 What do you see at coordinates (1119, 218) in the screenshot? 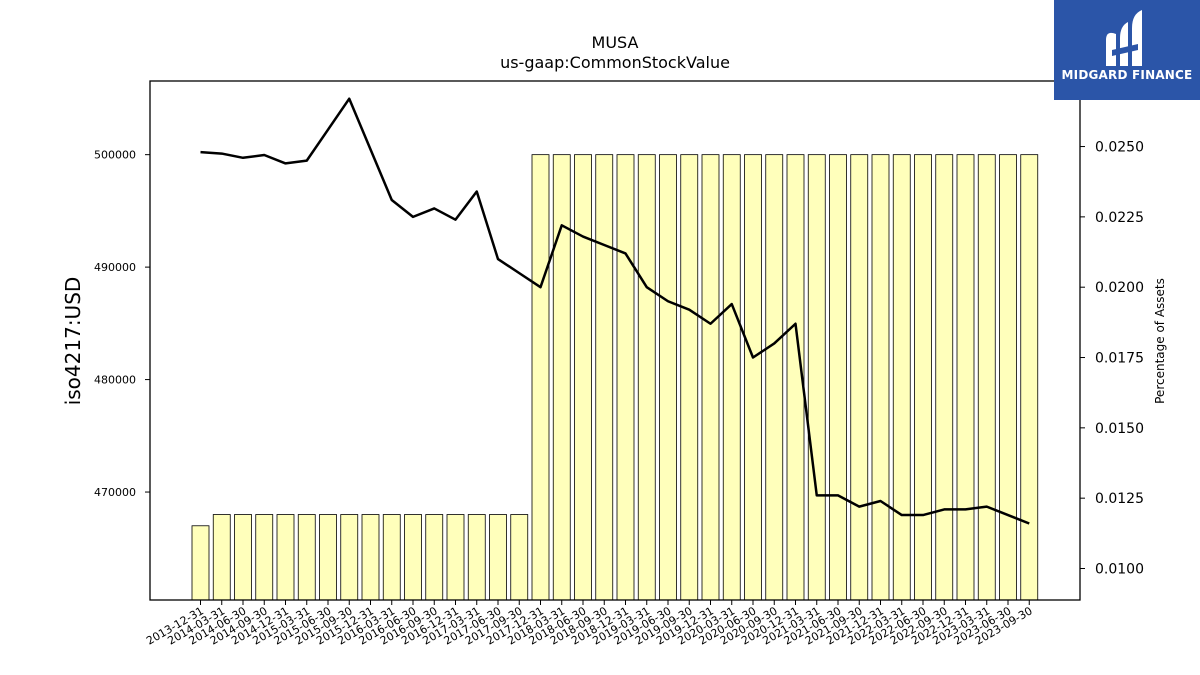
I see `y2-tick-label: 0.0225` at bounding box center [1119, 218].